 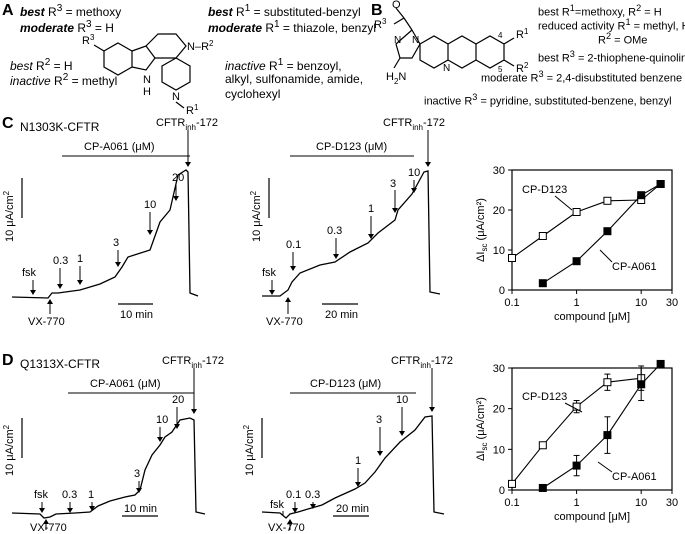 What do you see at coordinates (8, 360) in the screenshot?
I see `panel-label-d: D` at bounding box center [8, 360].